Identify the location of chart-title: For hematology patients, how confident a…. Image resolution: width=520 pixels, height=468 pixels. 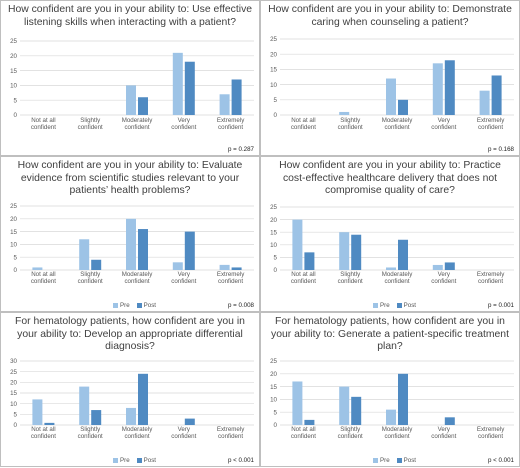
(390, 334).